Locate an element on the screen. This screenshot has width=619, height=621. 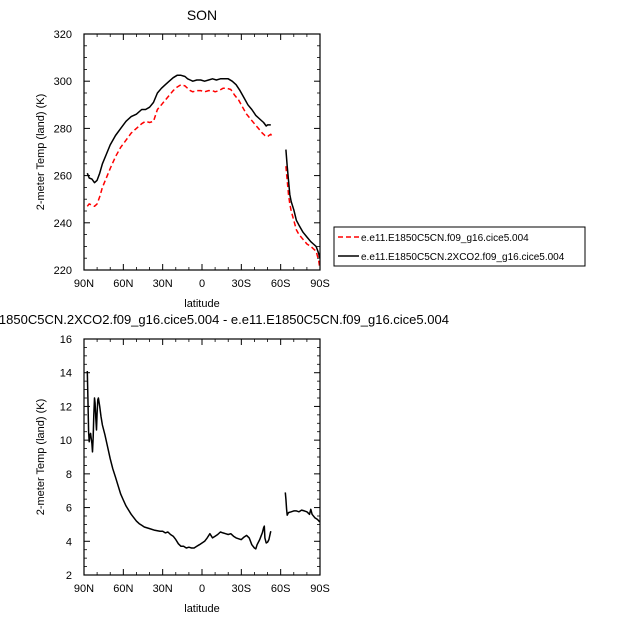
top-y-tick-label: 260 is located at coordinates (63, 177).